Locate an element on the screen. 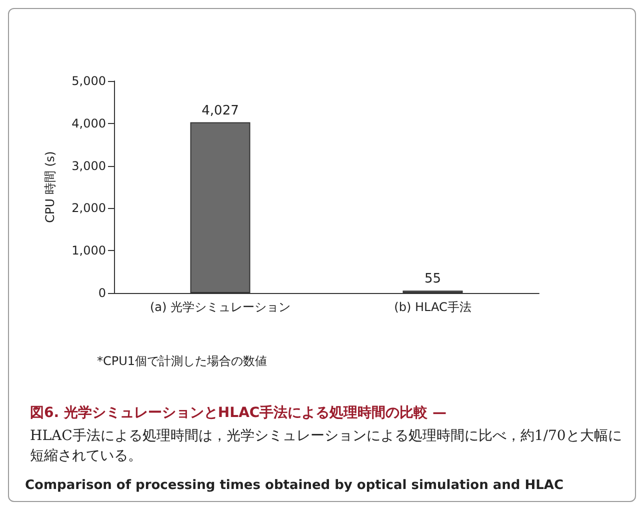  data-label: 4,027 is located at coordinates (220, 110).